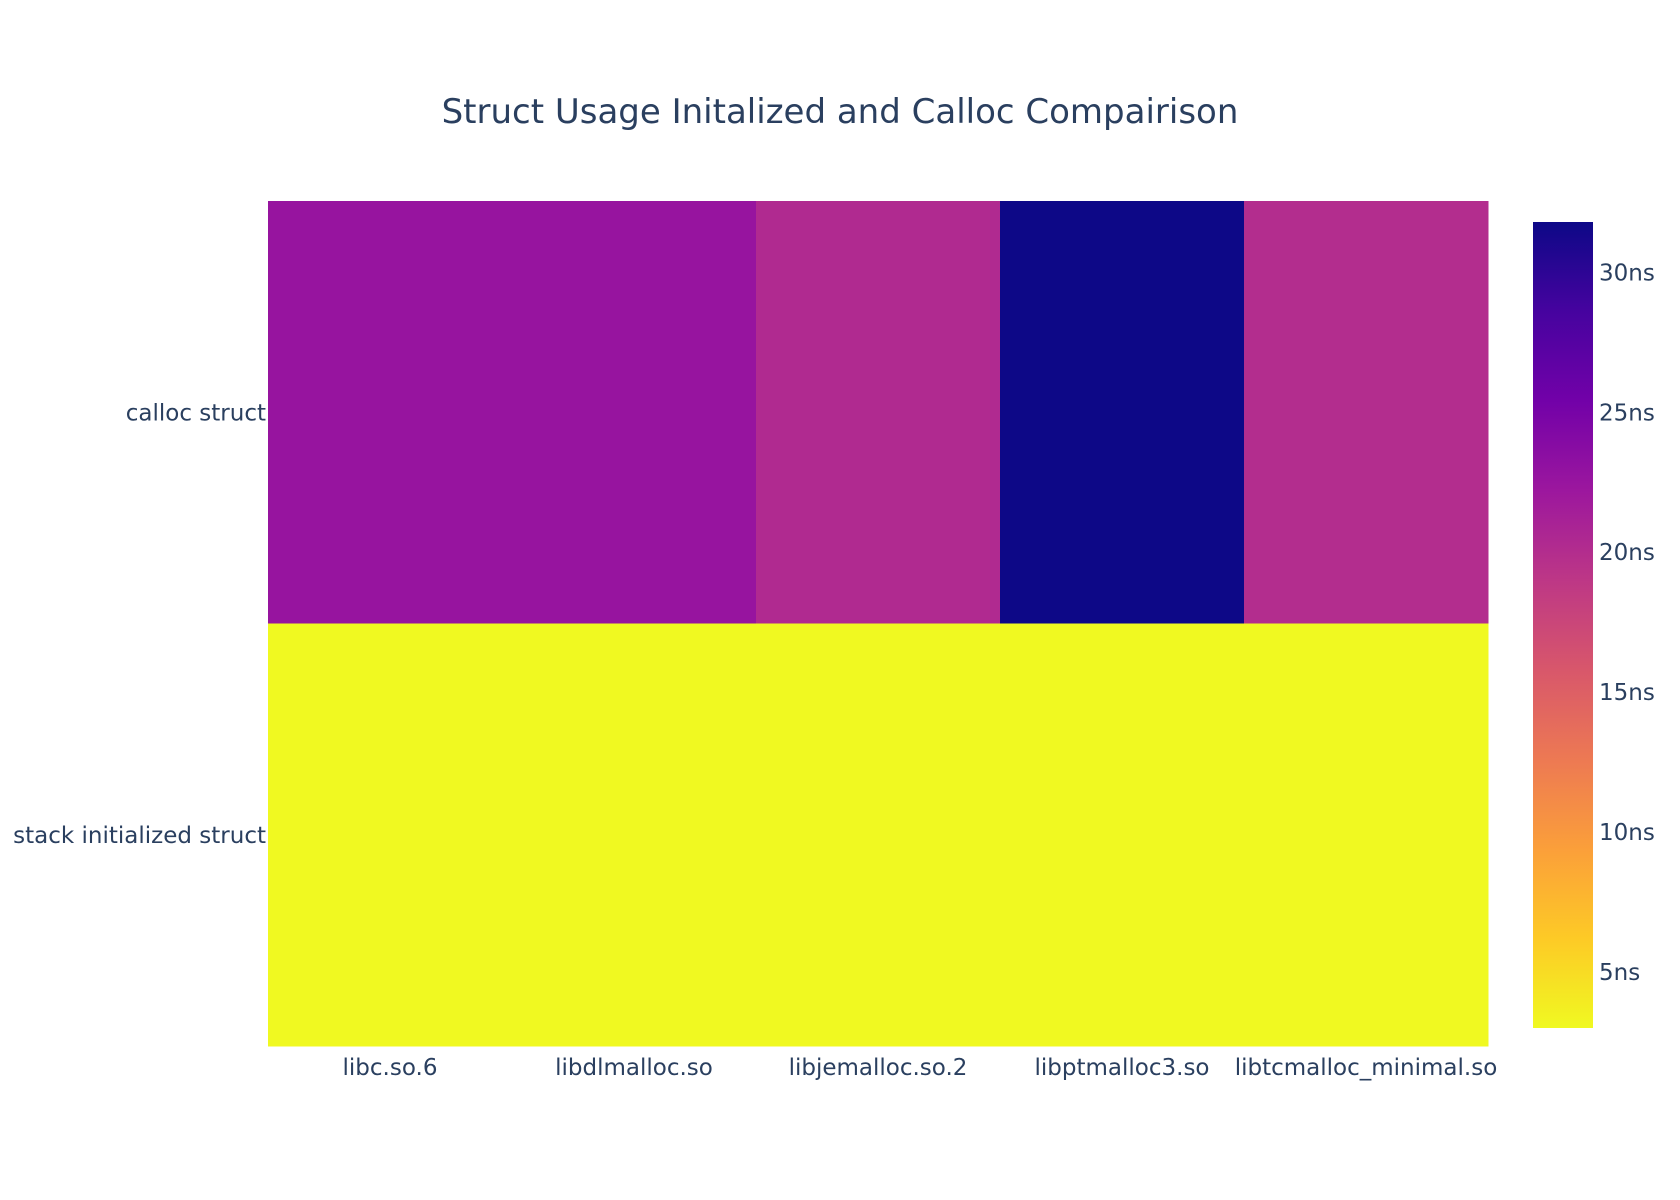 The height and width of the screenshot is (1200, 1680). I want to click on x-tick-label: libc.so.6, so click(390, 1068).